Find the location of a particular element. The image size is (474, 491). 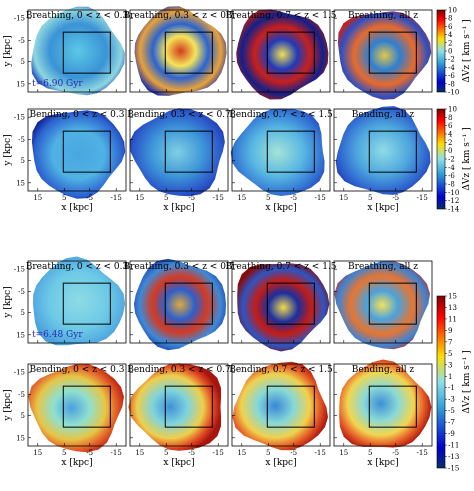

colorbar-tick: -7 is located at coordinates (451, 423).